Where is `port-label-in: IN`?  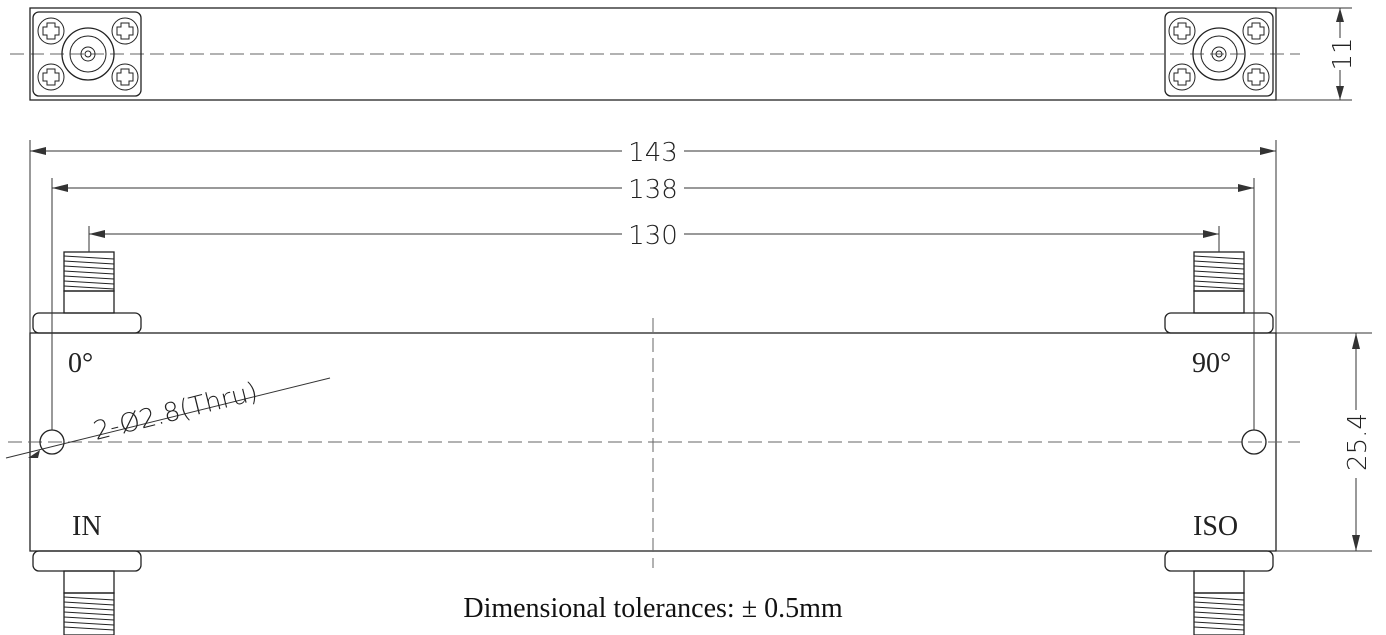
port-label-in: IN is located at coordinates (87, 526).